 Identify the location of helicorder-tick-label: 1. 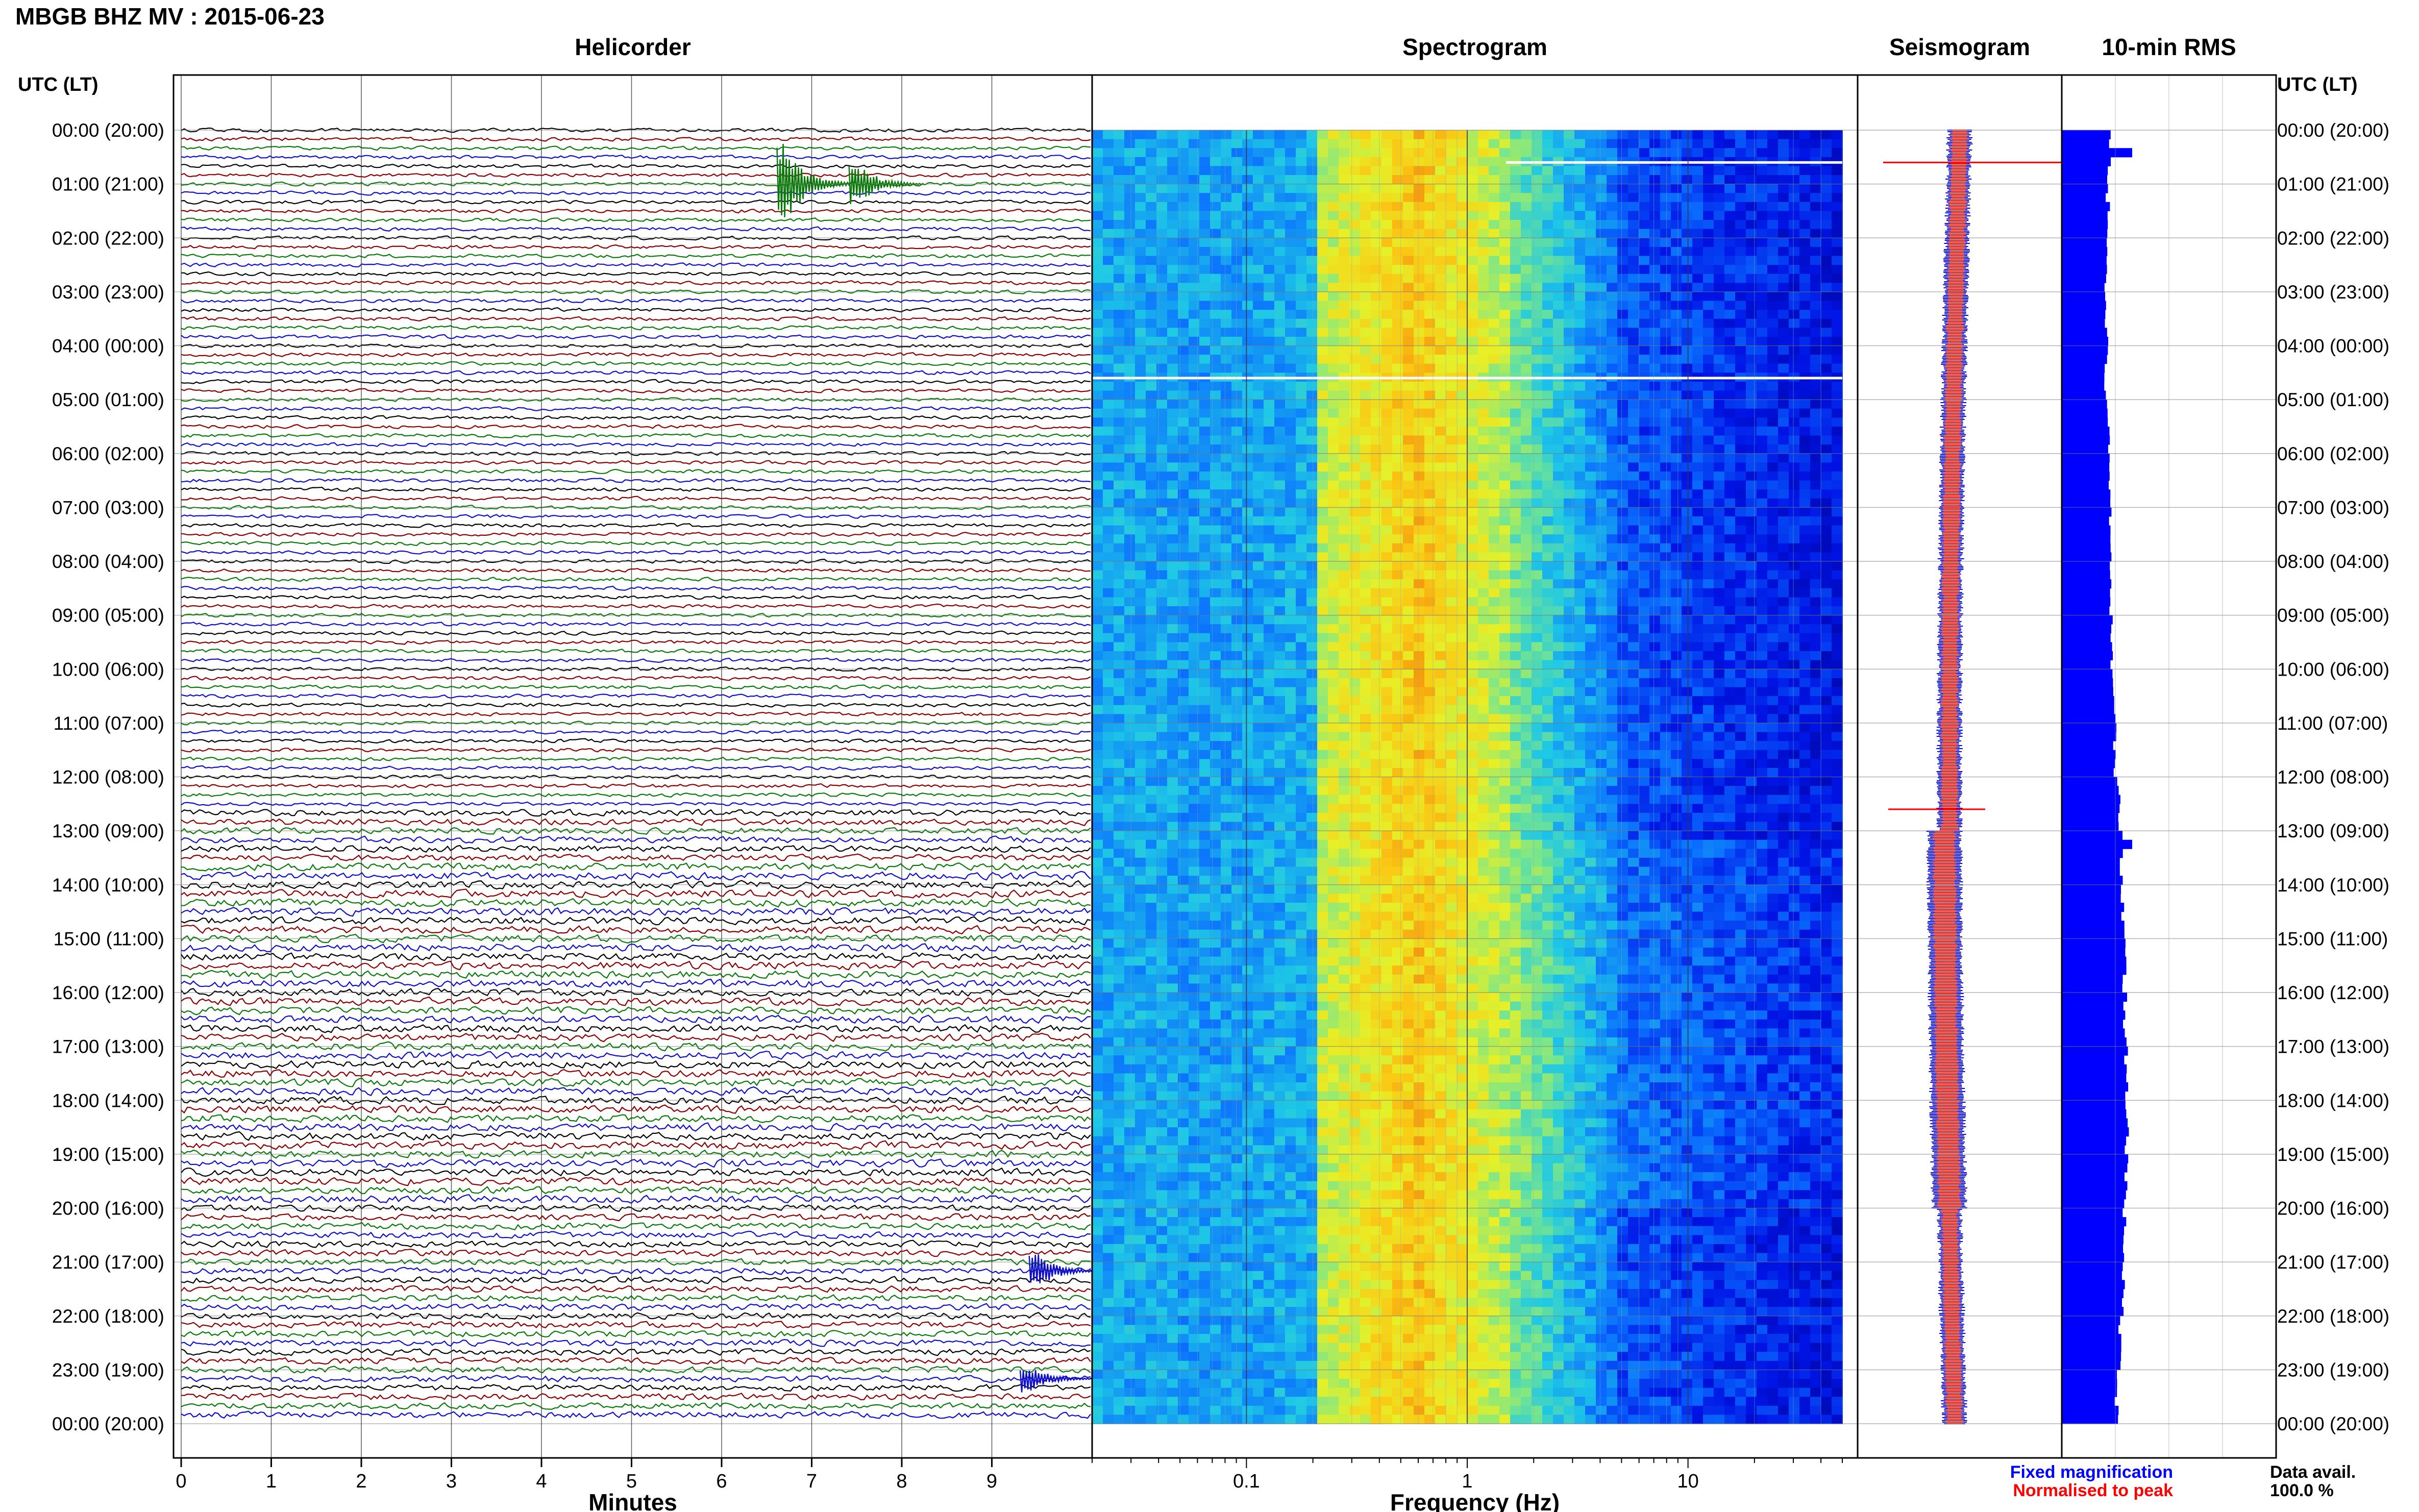
(271, 1481).